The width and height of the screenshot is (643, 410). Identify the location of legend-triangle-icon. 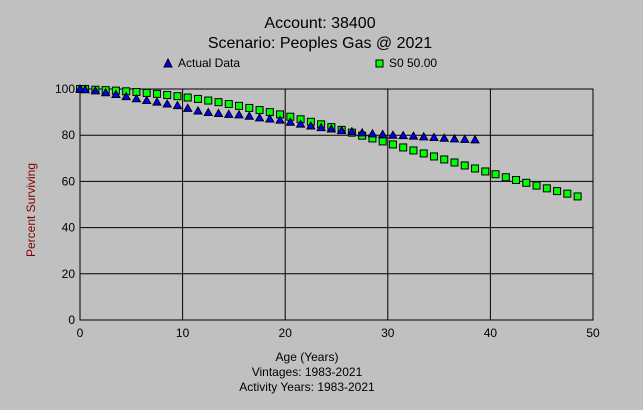
(168, 62).